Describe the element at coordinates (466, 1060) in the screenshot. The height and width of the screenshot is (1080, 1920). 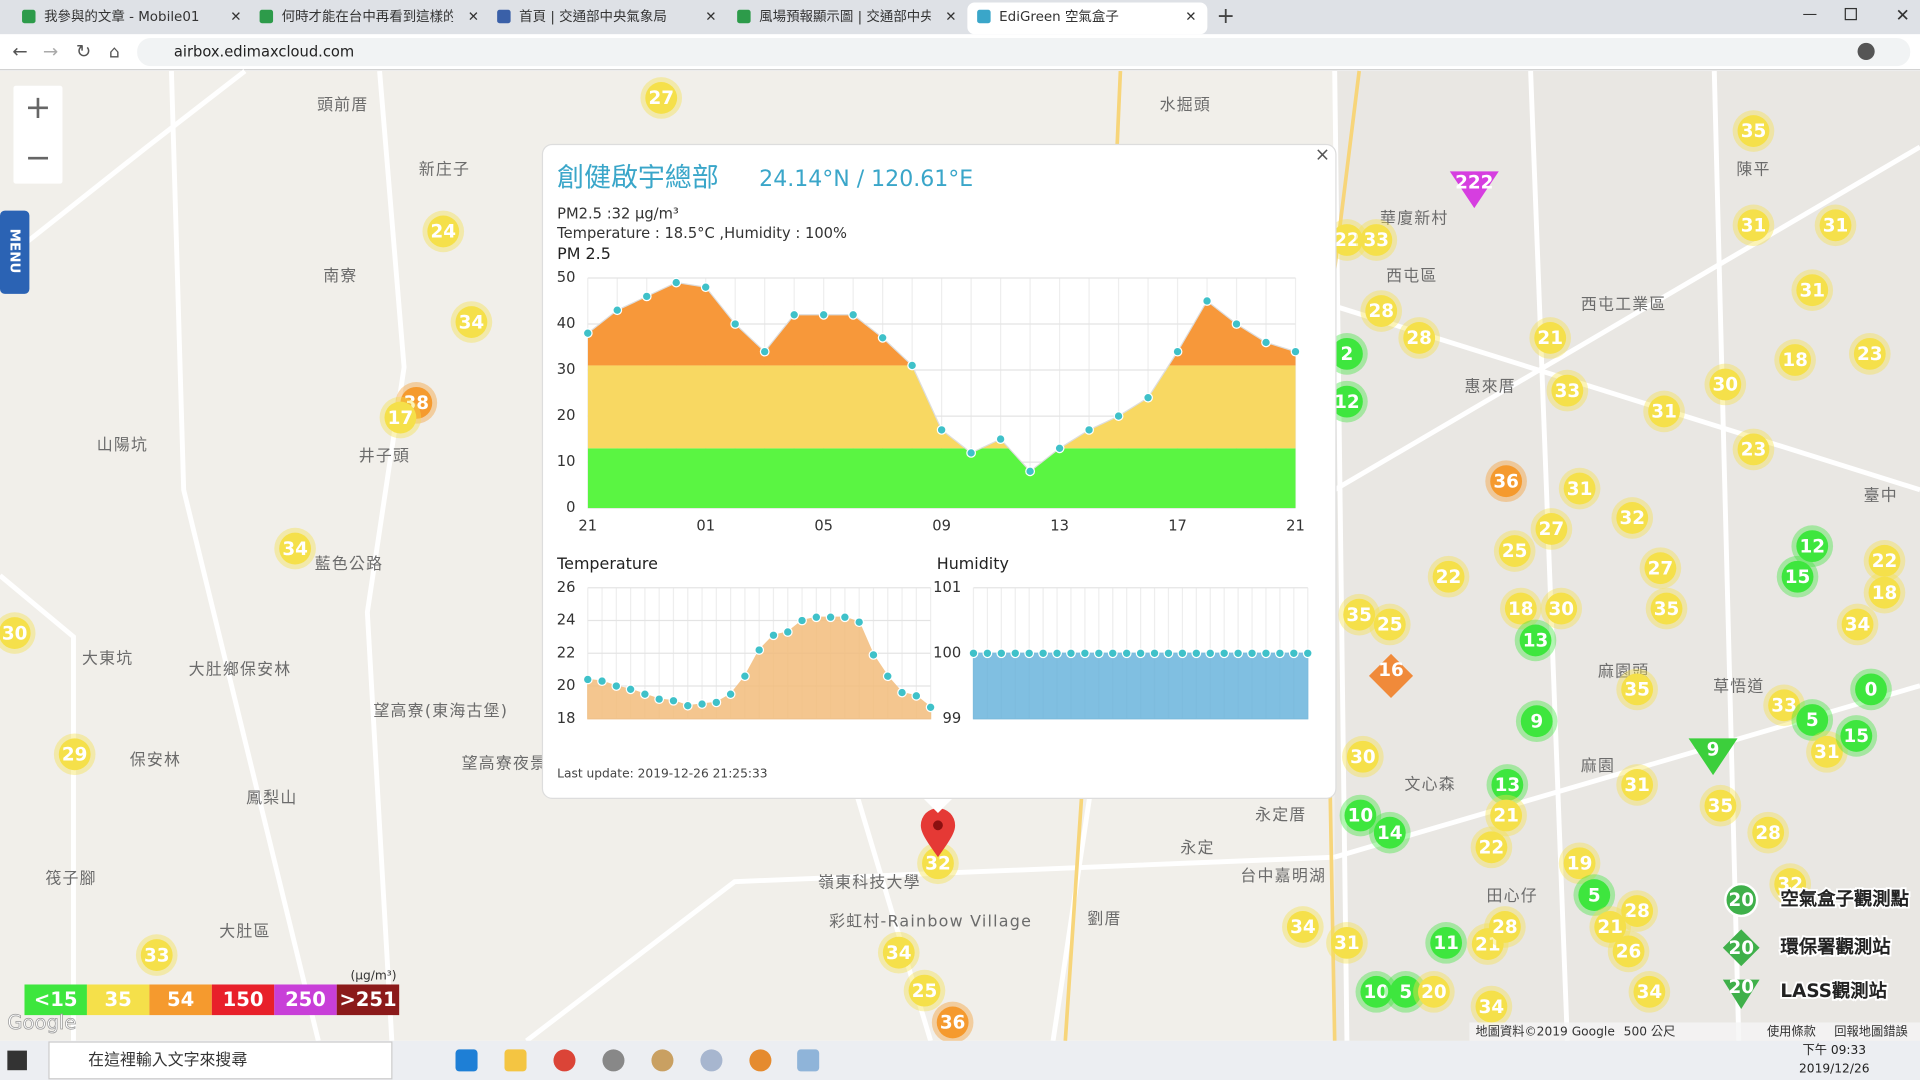
I see `edge-icon` at that location.